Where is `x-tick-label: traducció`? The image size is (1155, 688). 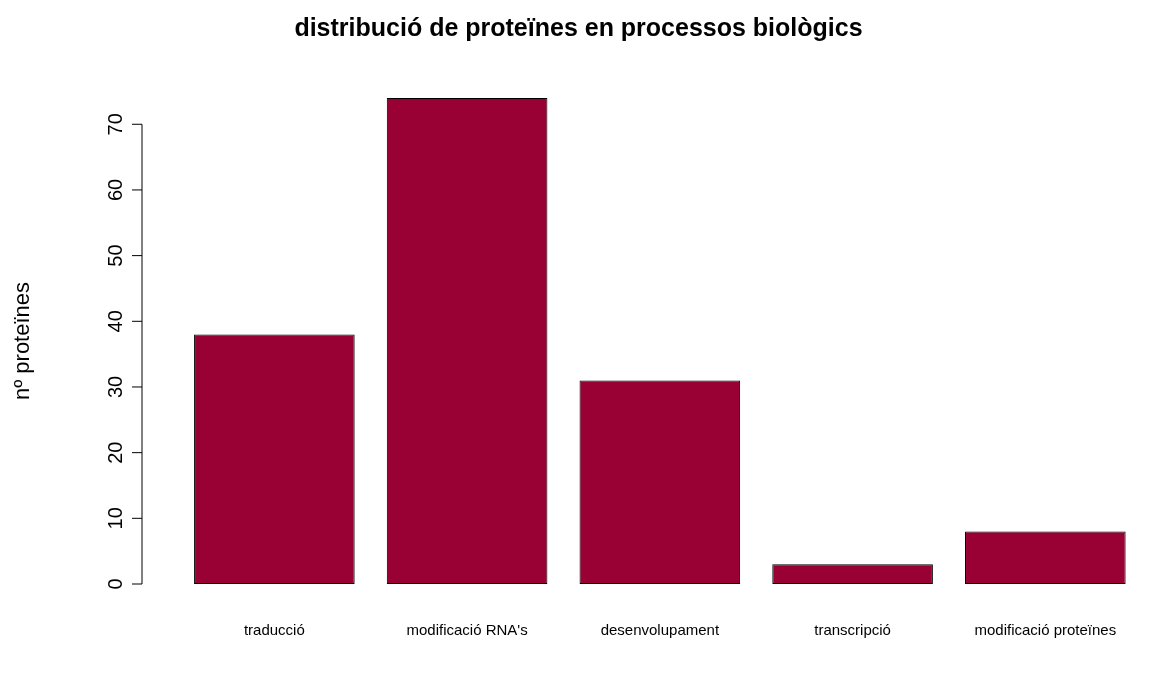 x-tick-label: traducció is located at coordinates (274, 630).